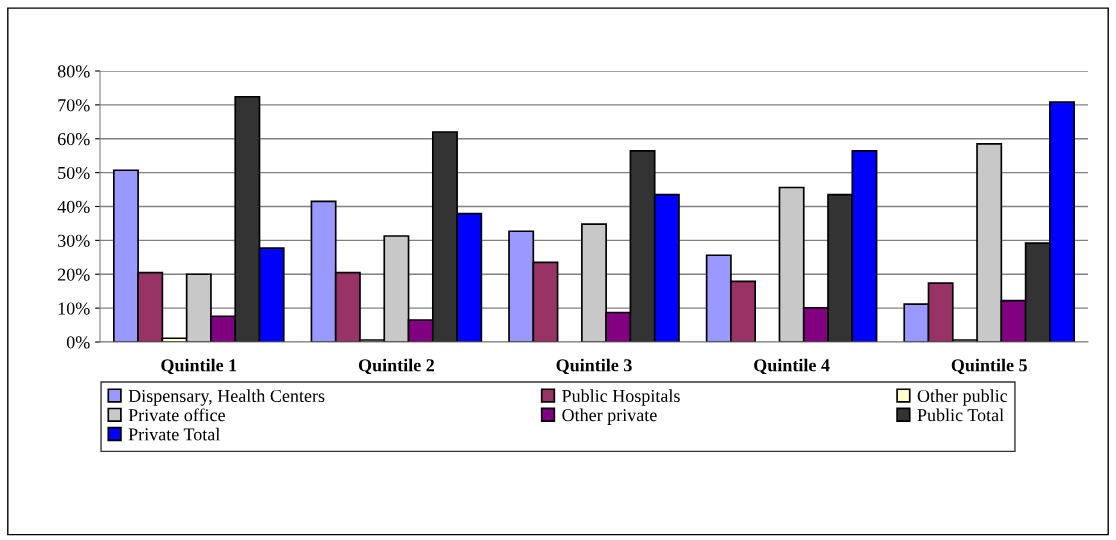  What do you see at coordinates (73, 71) in the screenshot?
I see `y-tick-label: 80%` at bounding box center [73, 71].